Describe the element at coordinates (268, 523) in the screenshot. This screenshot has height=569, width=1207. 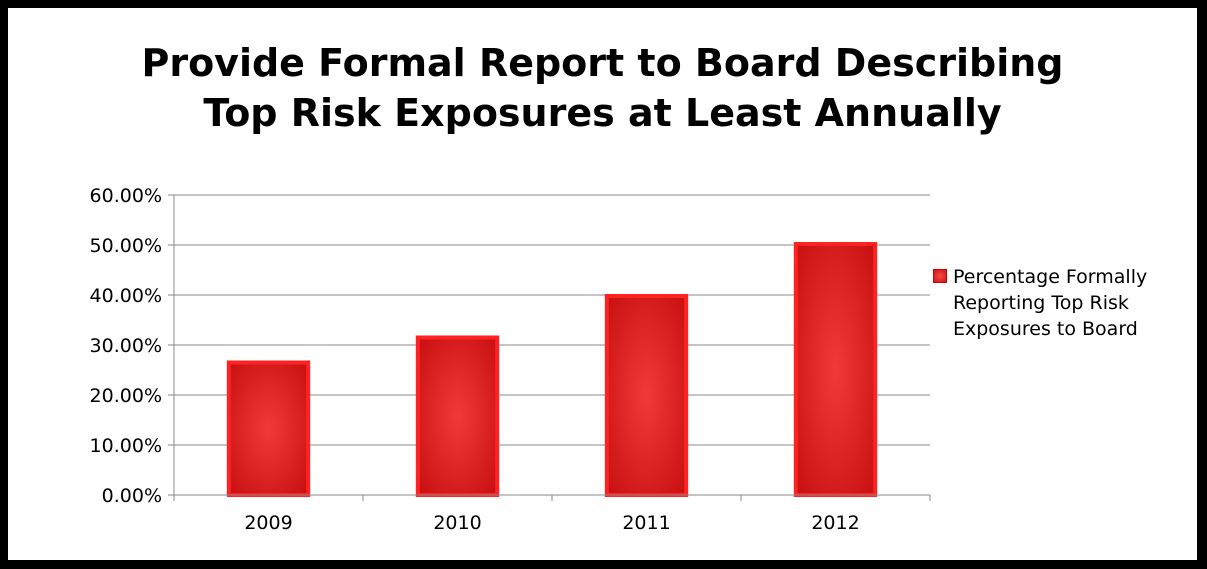
I see `x-tick-label: 2009` at that location.